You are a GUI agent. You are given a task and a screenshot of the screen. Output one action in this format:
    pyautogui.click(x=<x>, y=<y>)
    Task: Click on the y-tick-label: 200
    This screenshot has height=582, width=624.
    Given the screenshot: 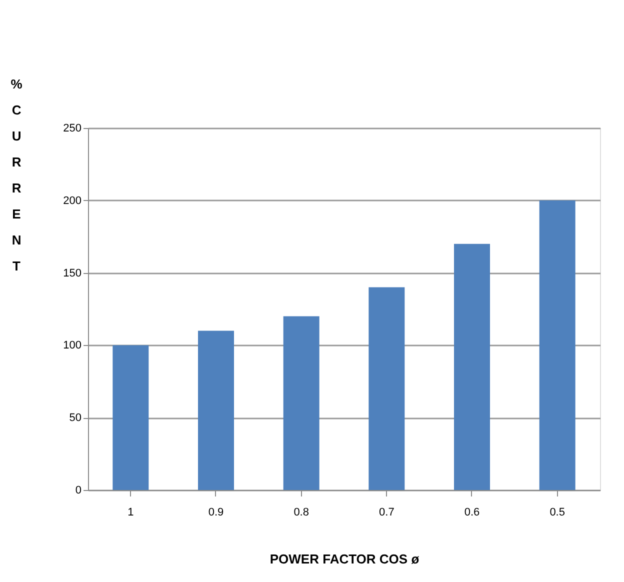 What is the action you would take?
    pyautogui.click(x=72, y=200)
    